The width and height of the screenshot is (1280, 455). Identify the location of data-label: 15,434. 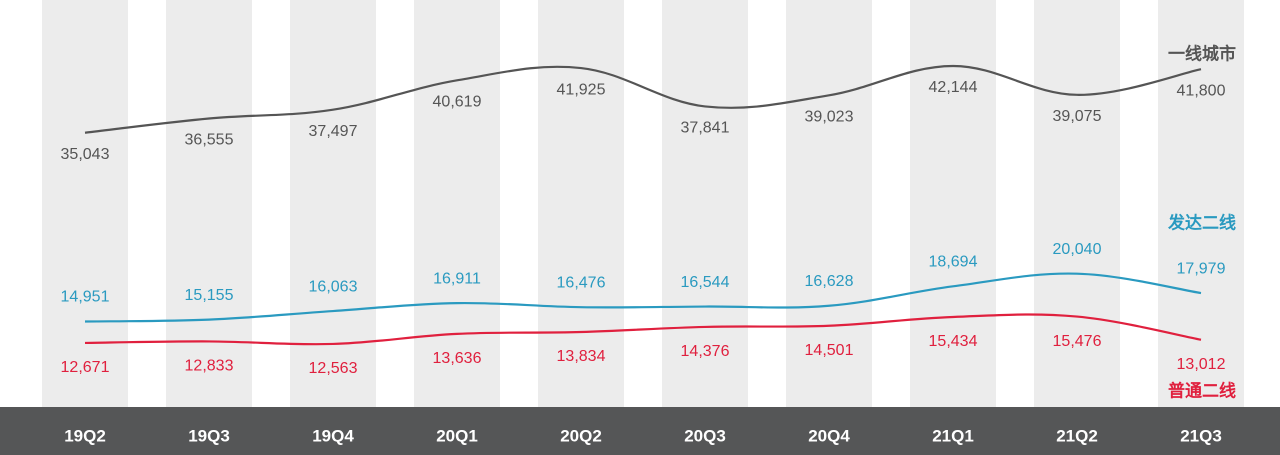
(953, 341).